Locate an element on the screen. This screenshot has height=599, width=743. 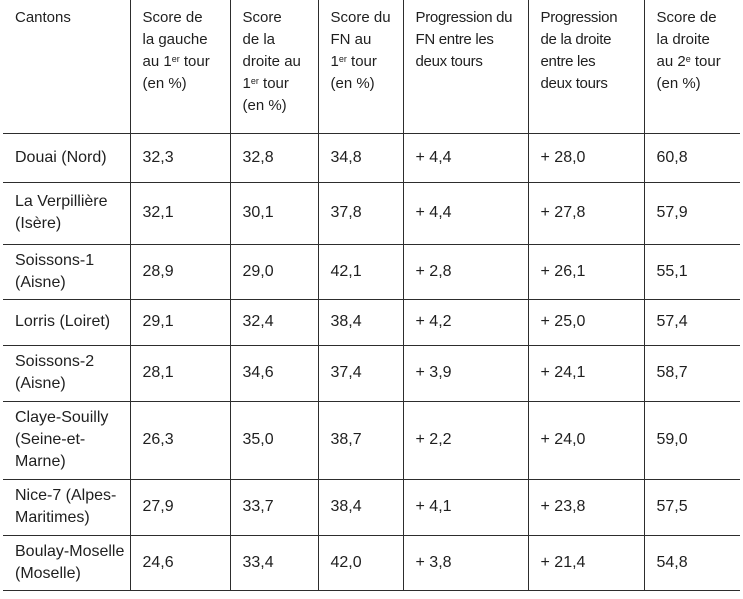
value-cell: 57,9 is located at coordinates (672, 212).